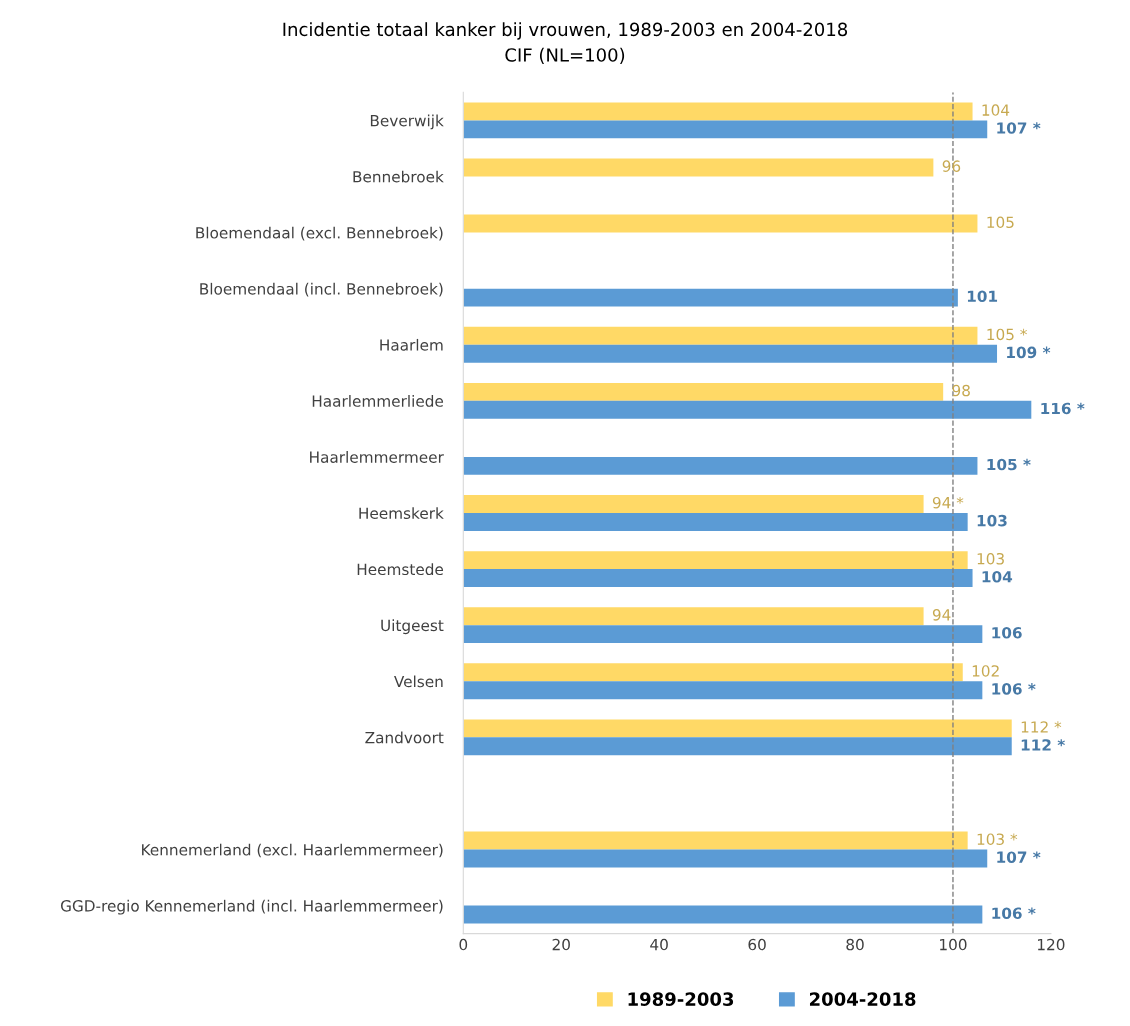 This screenshot has width=1130, height=1026. What do you see at coordinates (377, 457) in the screenshot?
I see `y-tick-label: Haarlemmermeer` at bounding box center [377, 457].